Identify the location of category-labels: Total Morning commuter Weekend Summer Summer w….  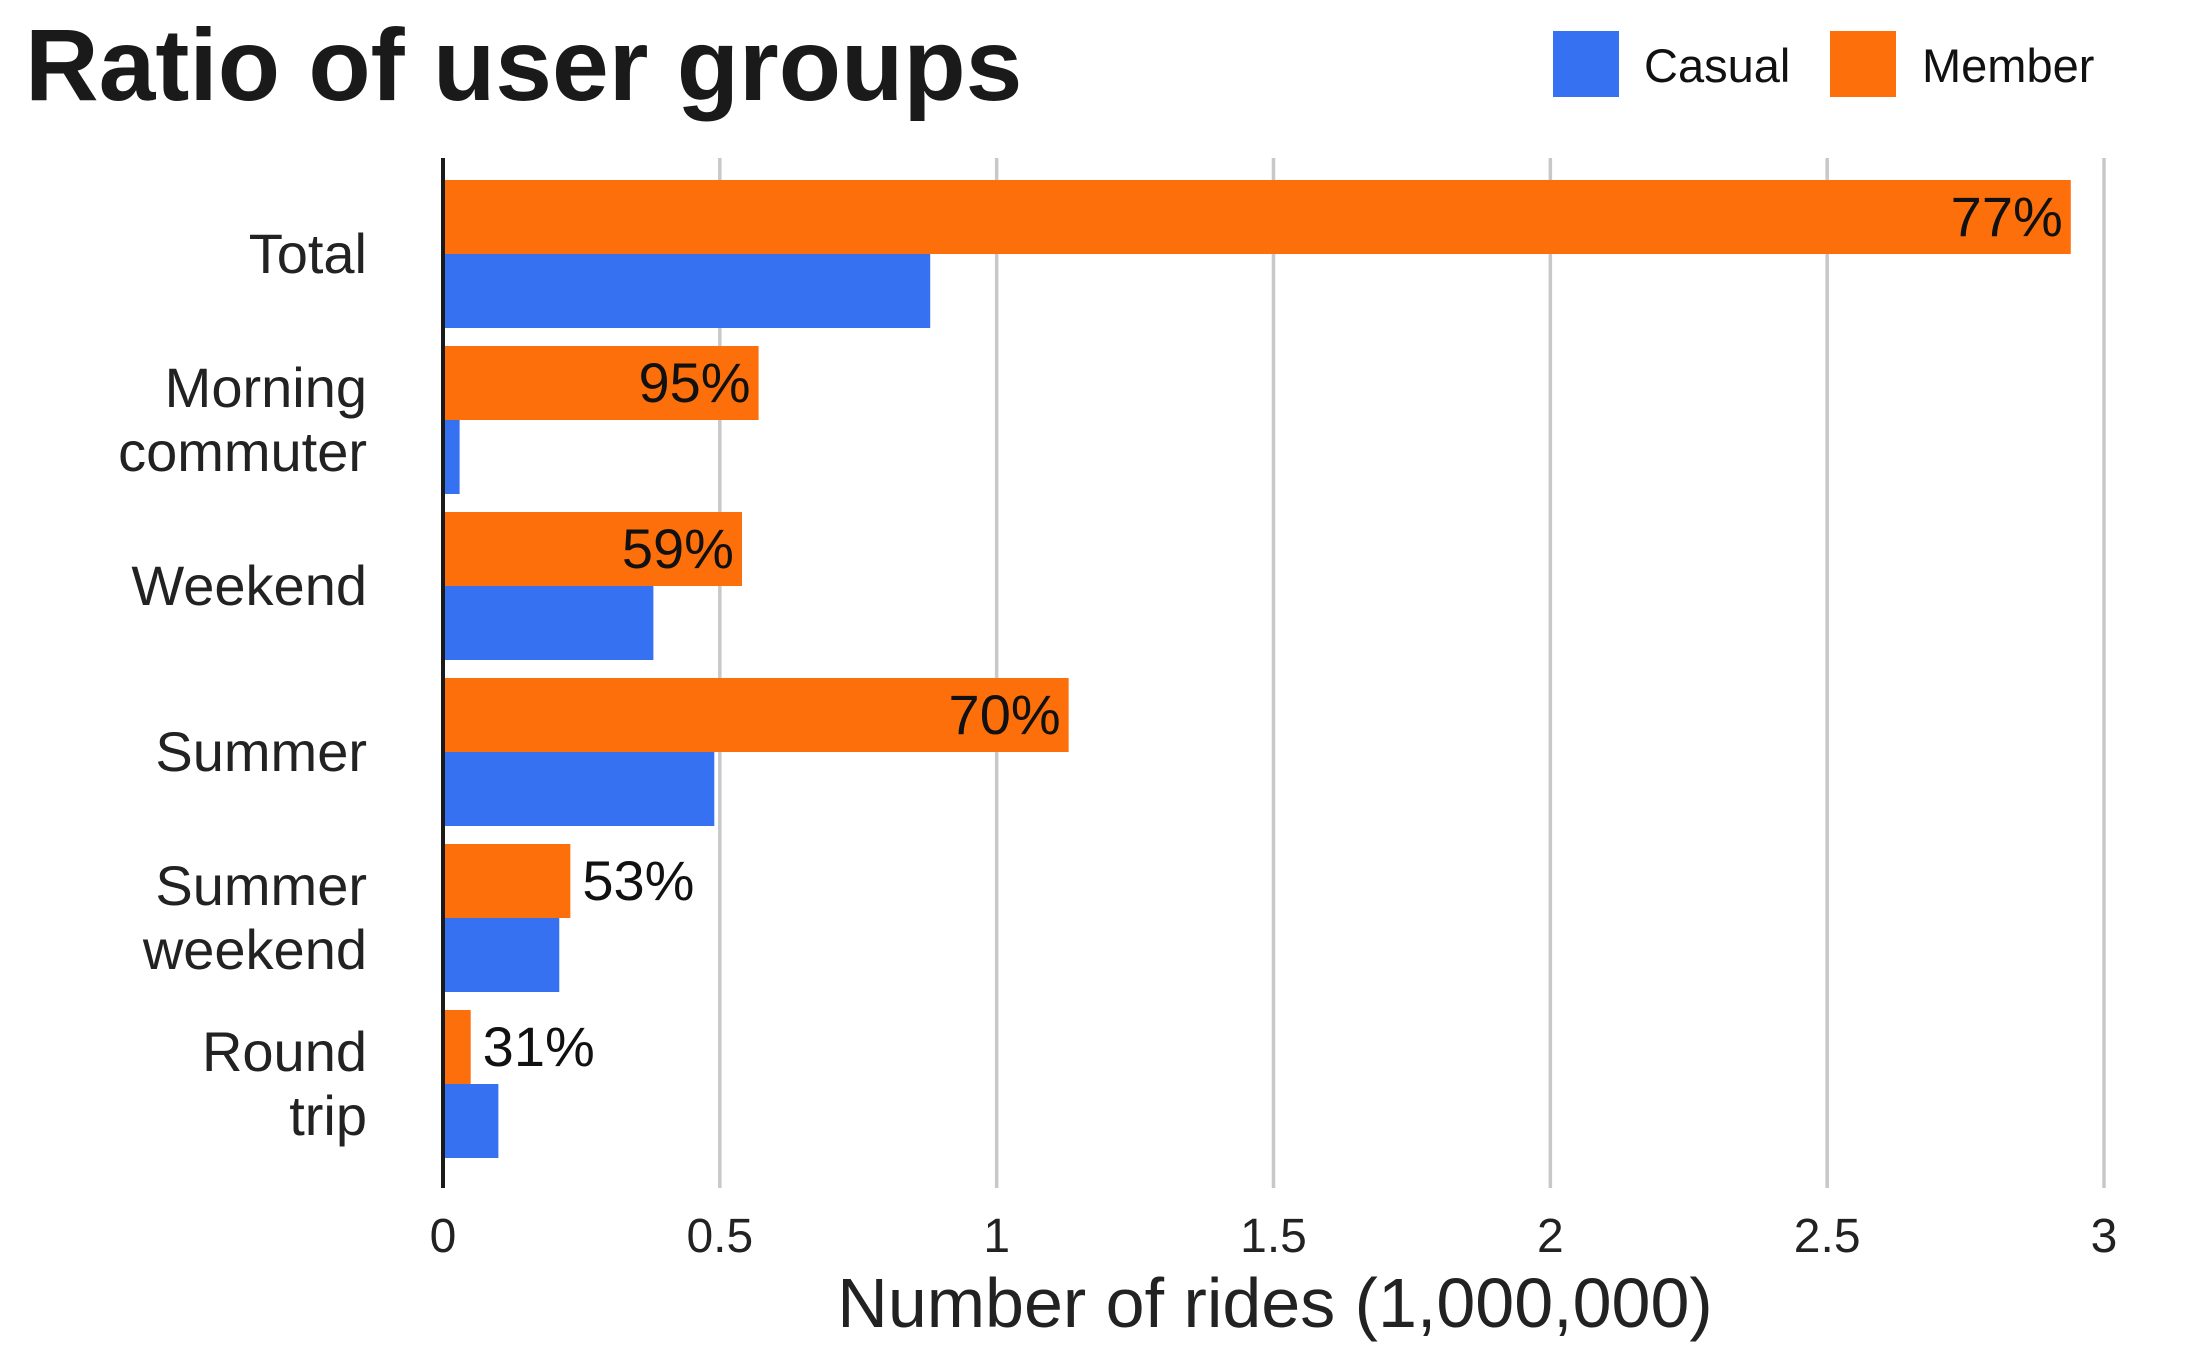
(242, 684).